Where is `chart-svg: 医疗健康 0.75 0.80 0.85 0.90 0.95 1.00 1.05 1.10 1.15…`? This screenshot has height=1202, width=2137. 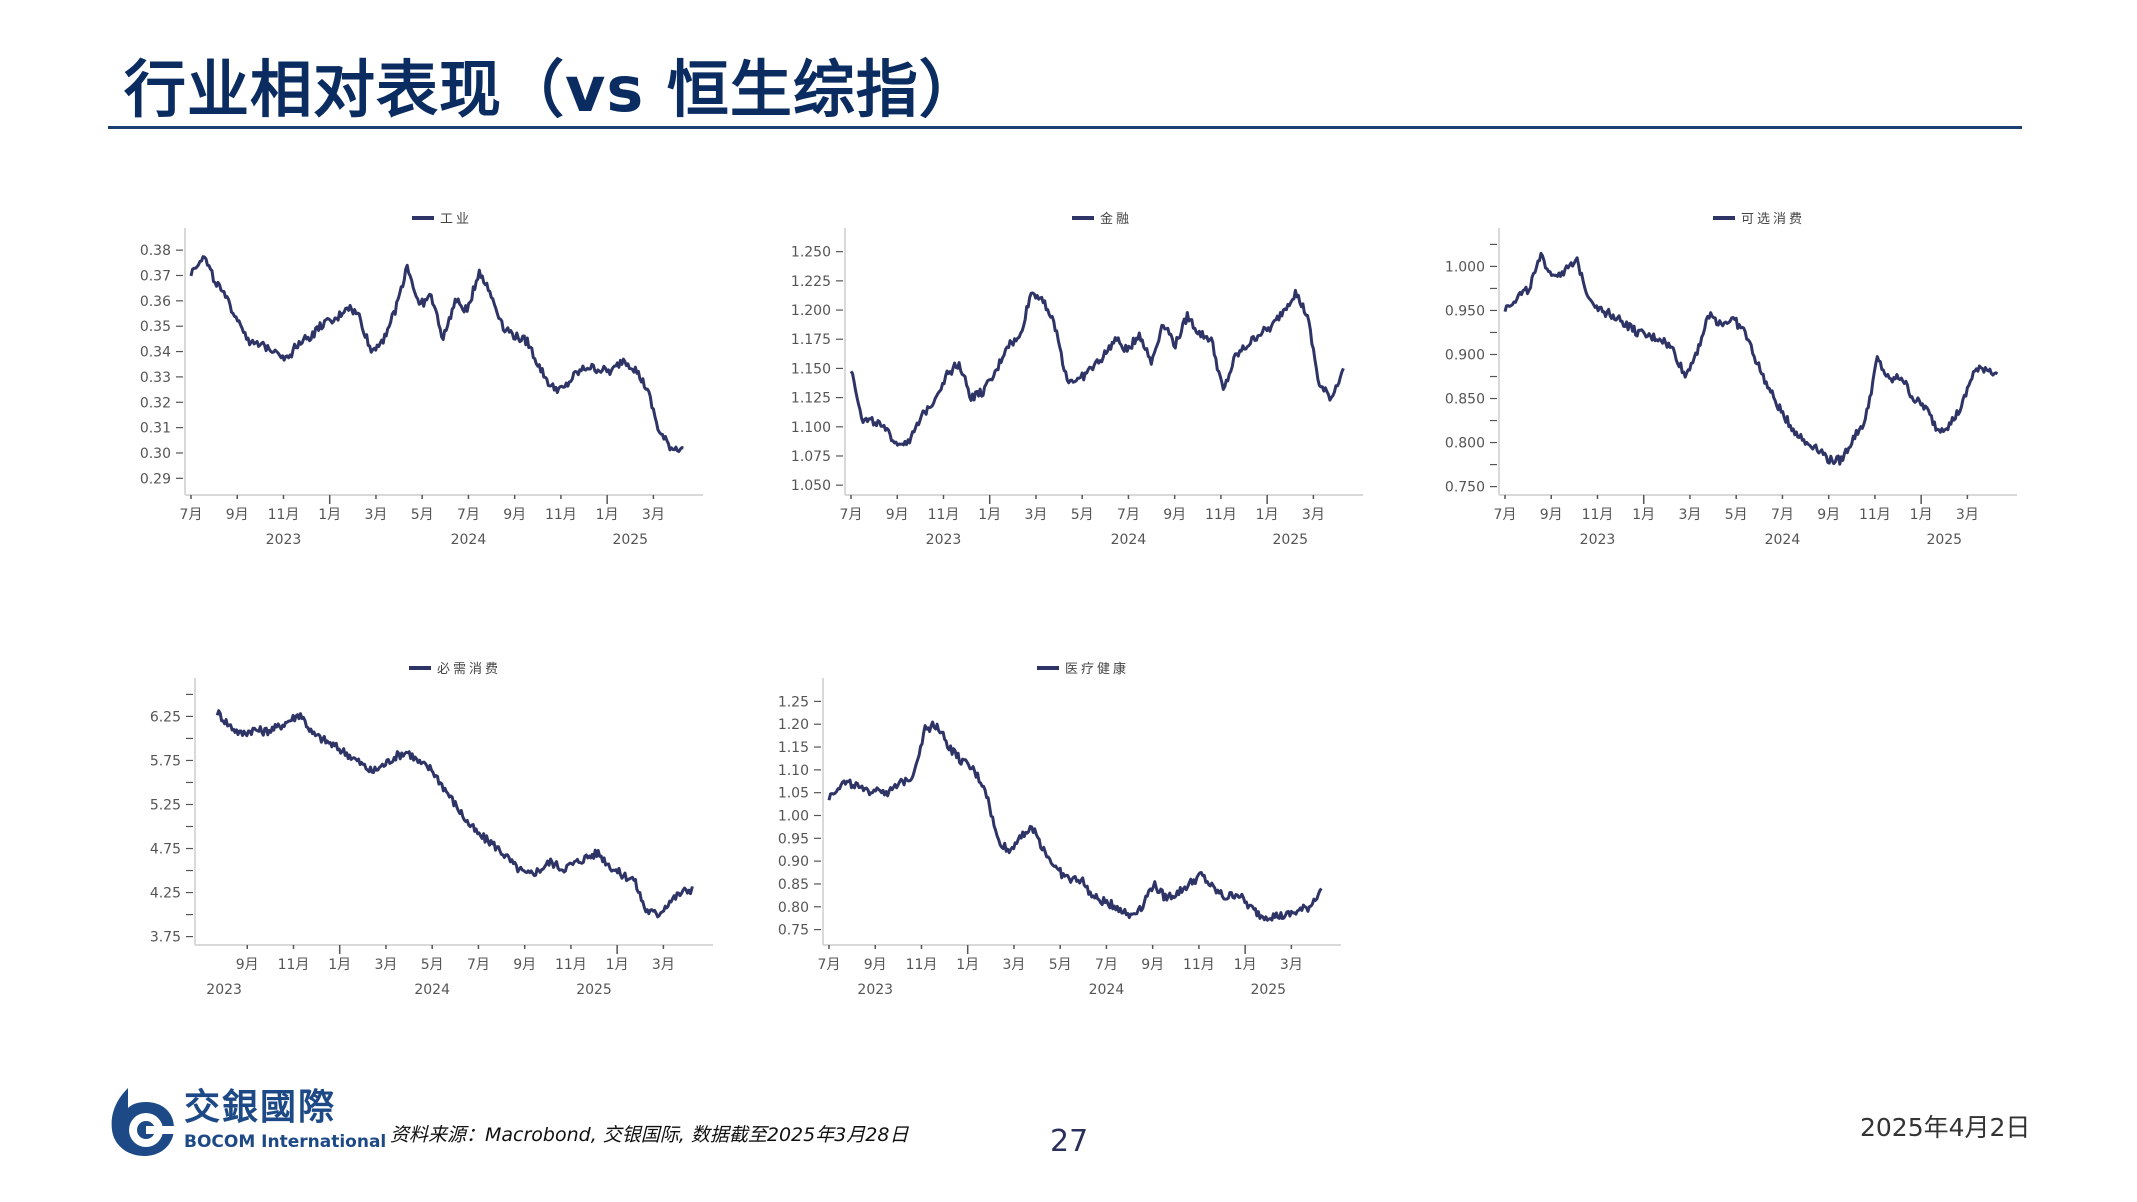 chart-svg: 医疗健康 0.75 0.80 0.85 0.90 0.95 1.00 1.05 1.10 1.15… is located at coordinates (1059, 829).